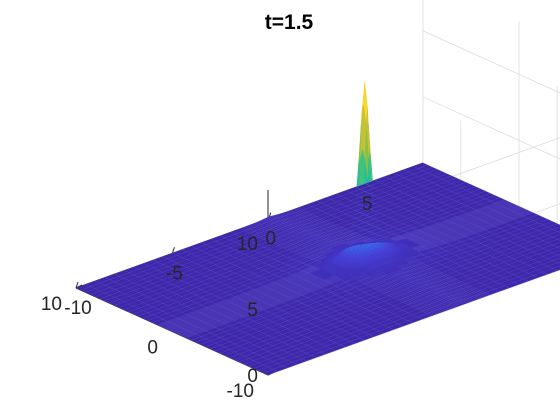 The width and height of the screenshot is (560, 420). What do you see at coordinates (270, 239) in the screenshot?
I see `x-tick-label: 0` at bounding box center [270, 239].